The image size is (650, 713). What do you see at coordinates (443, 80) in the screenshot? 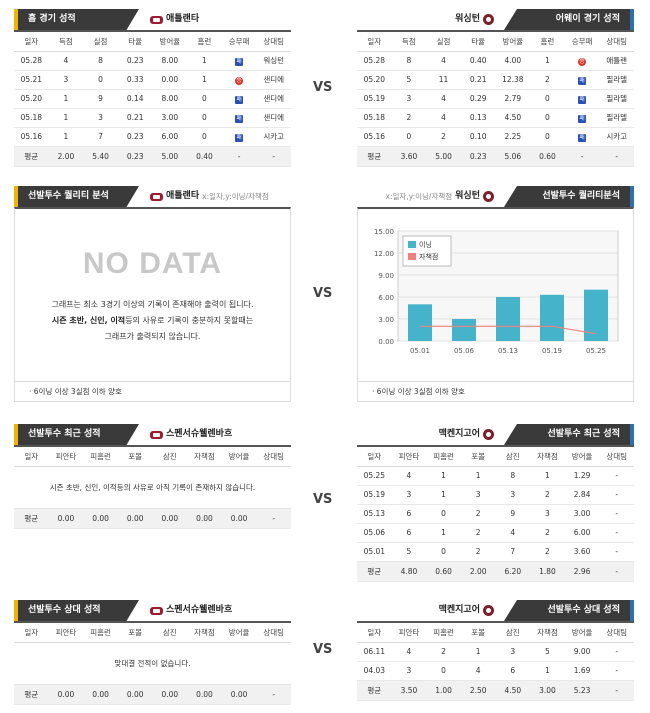
I see `table-cell: 11` at bounding box center [443, 80].